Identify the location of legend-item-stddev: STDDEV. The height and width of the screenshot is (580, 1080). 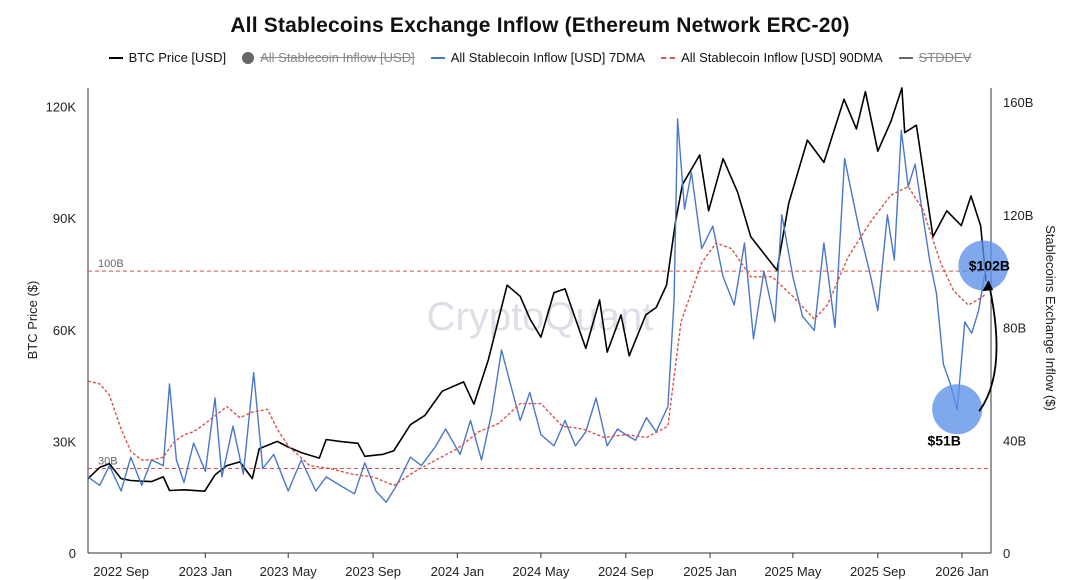
(935, 57).